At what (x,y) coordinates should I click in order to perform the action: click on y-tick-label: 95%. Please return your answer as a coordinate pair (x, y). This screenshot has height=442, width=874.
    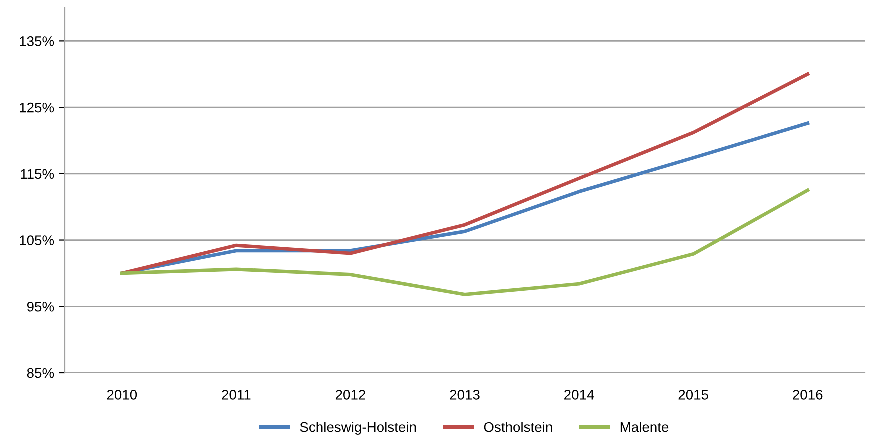
    Looking at the image, I should click on (40, 307).